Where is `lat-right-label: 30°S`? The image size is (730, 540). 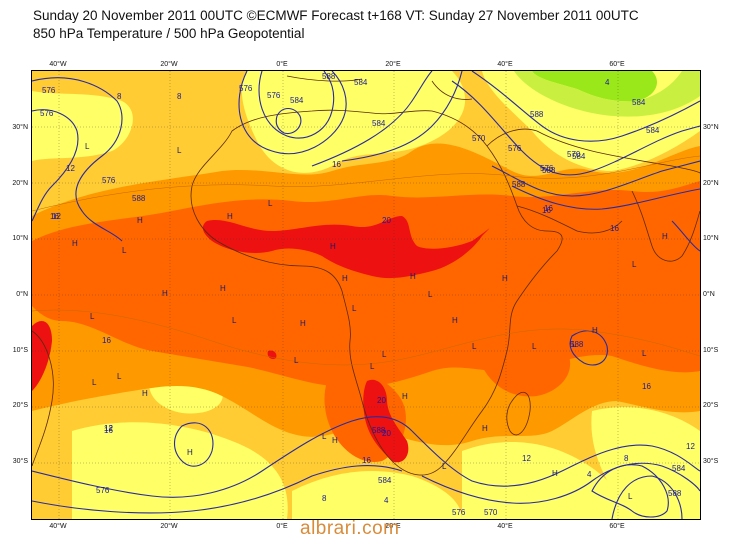
lat-right-label: 30°S is located at coordinates (711, 461).